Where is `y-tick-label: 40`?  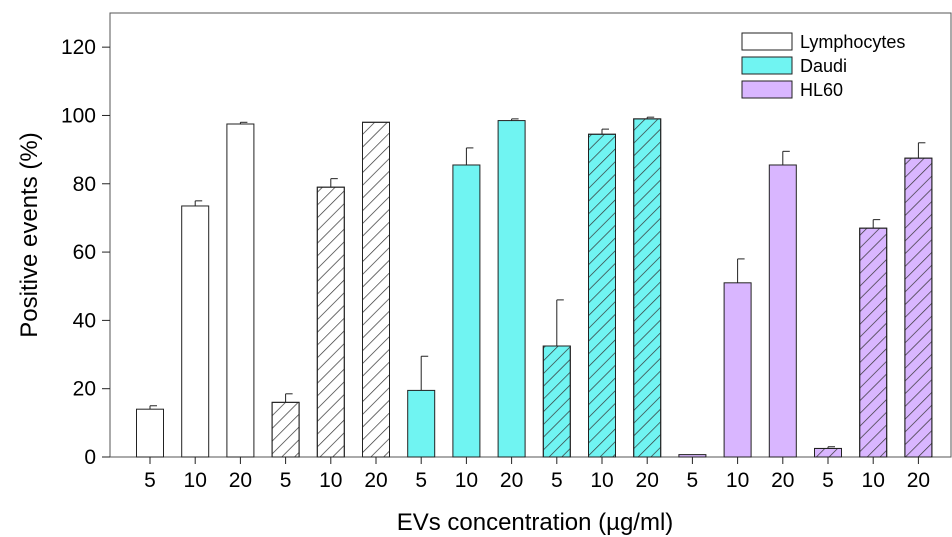 y-tick-label: 40 is located at coordinates (84, 320).